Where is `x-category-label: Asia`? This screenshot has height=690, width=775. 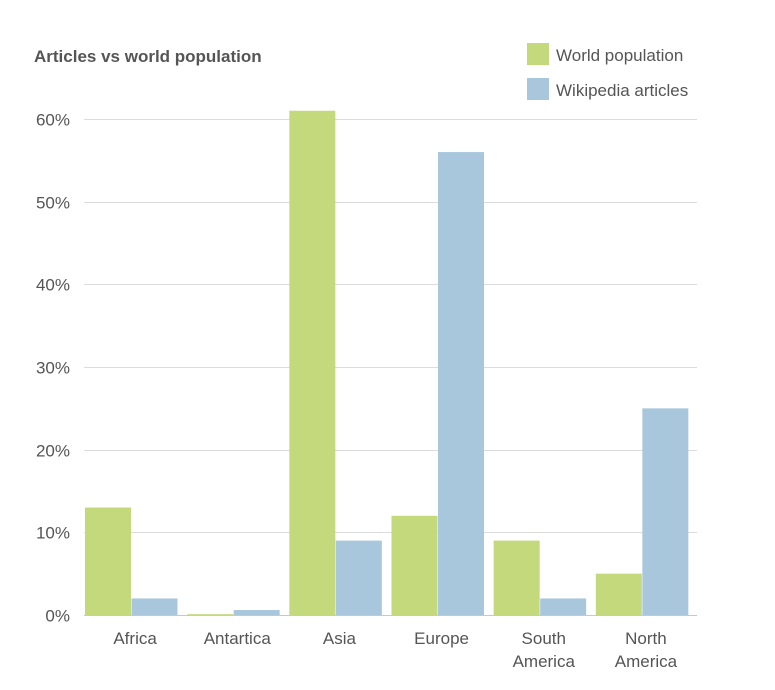
x-category-label: Asia is located at coordinates (340, 638).